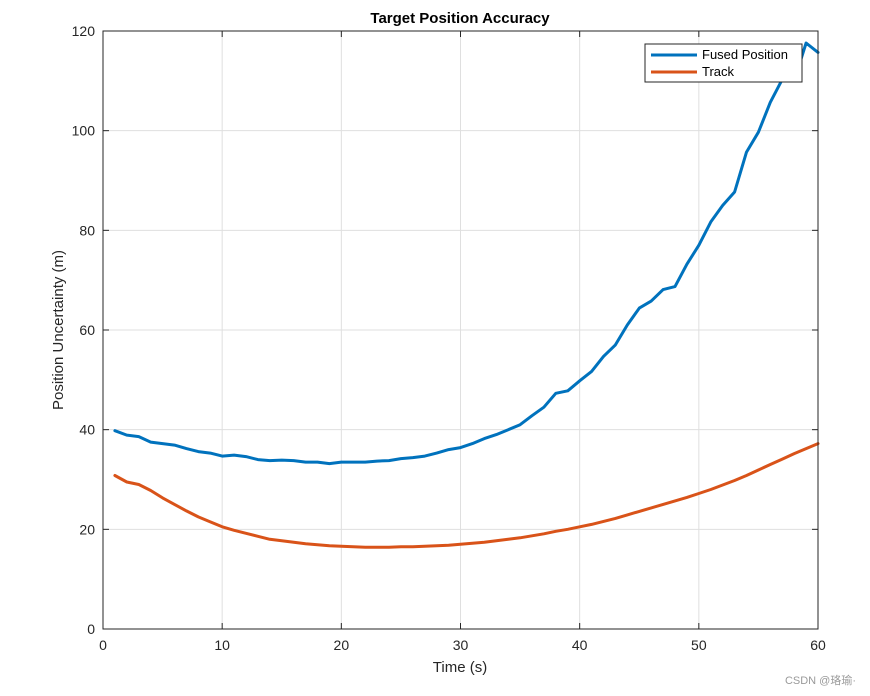  I want to click on x-tick-label: 40, so click(580, 645).